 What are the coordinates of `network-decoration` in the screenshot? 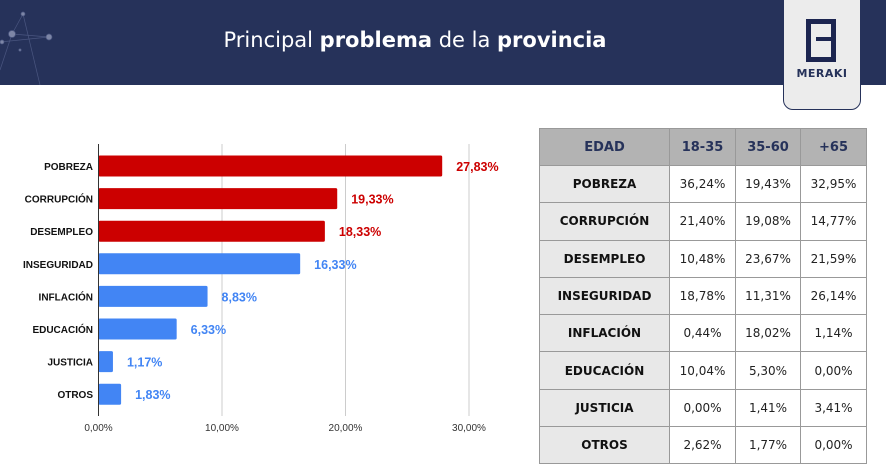 It's located at (26, 48).